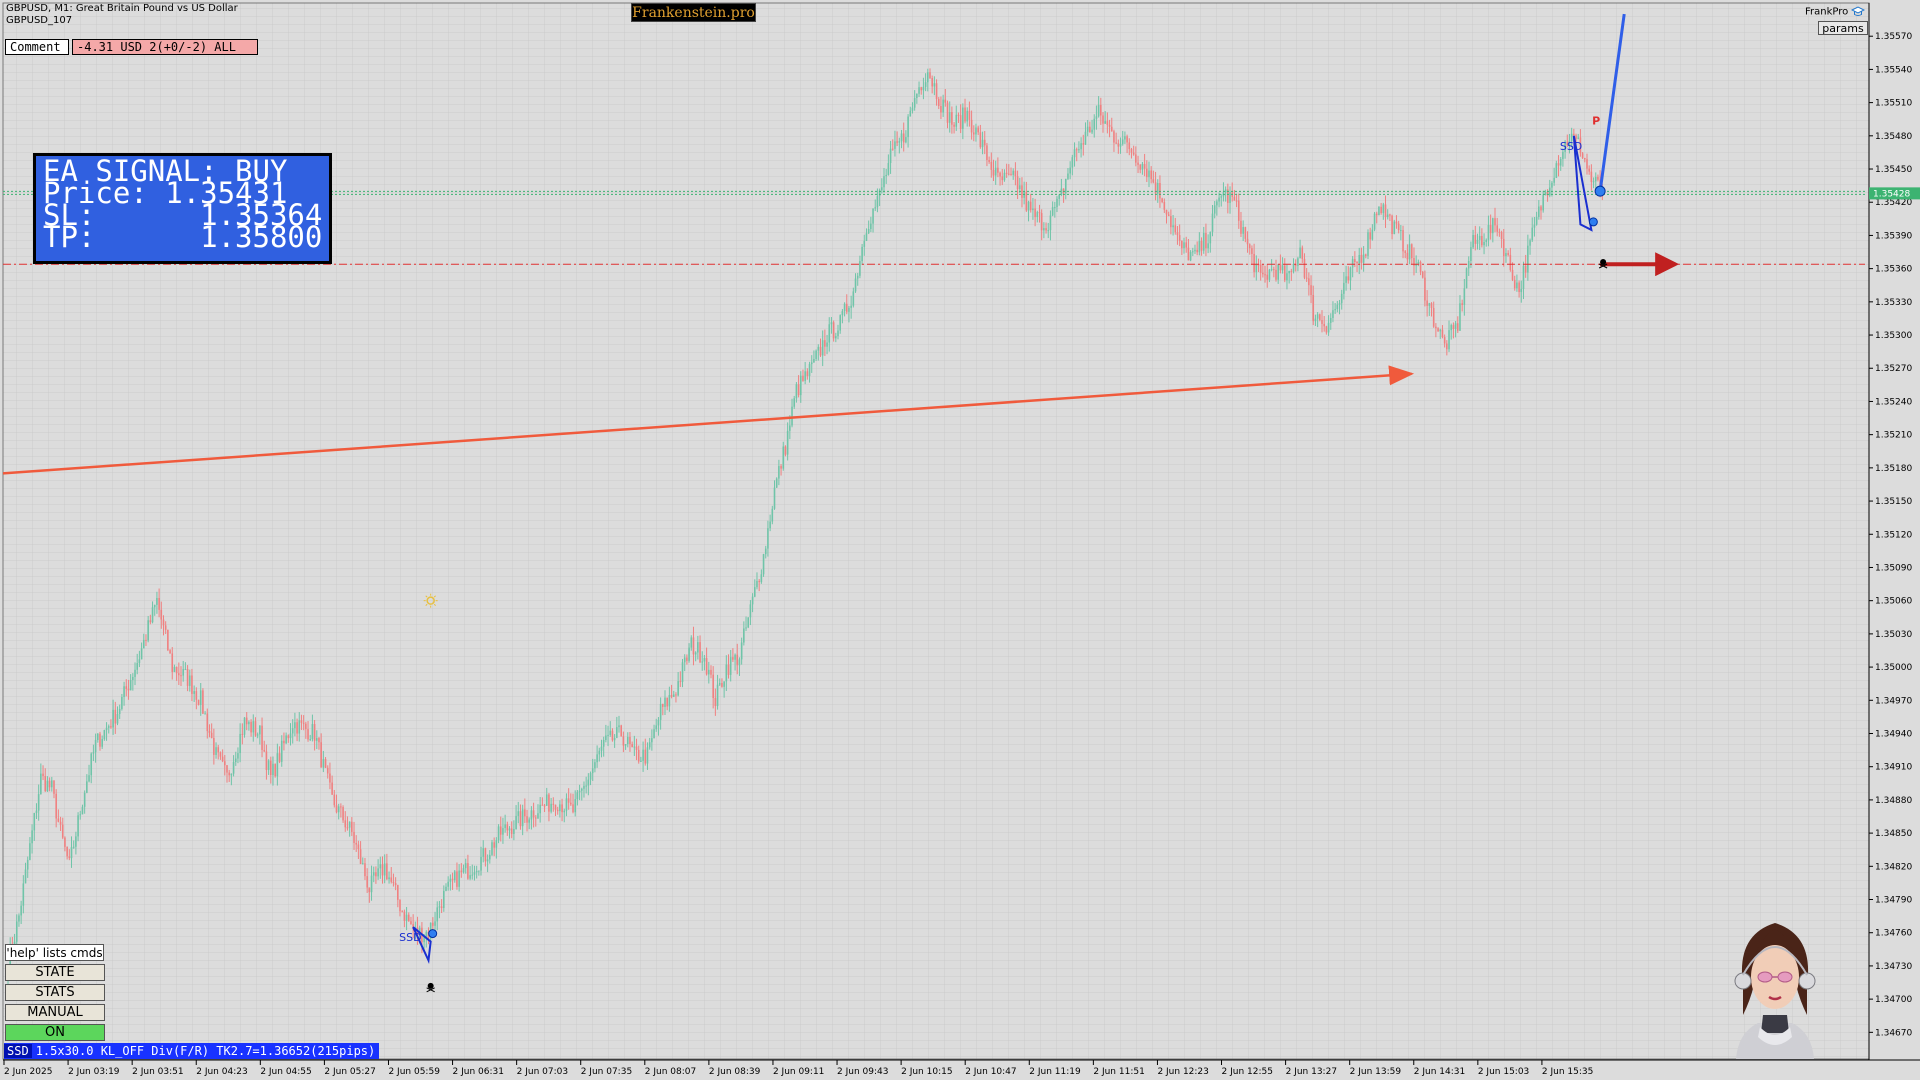  I want to click on comment-button: Comment, so click(37, 47).